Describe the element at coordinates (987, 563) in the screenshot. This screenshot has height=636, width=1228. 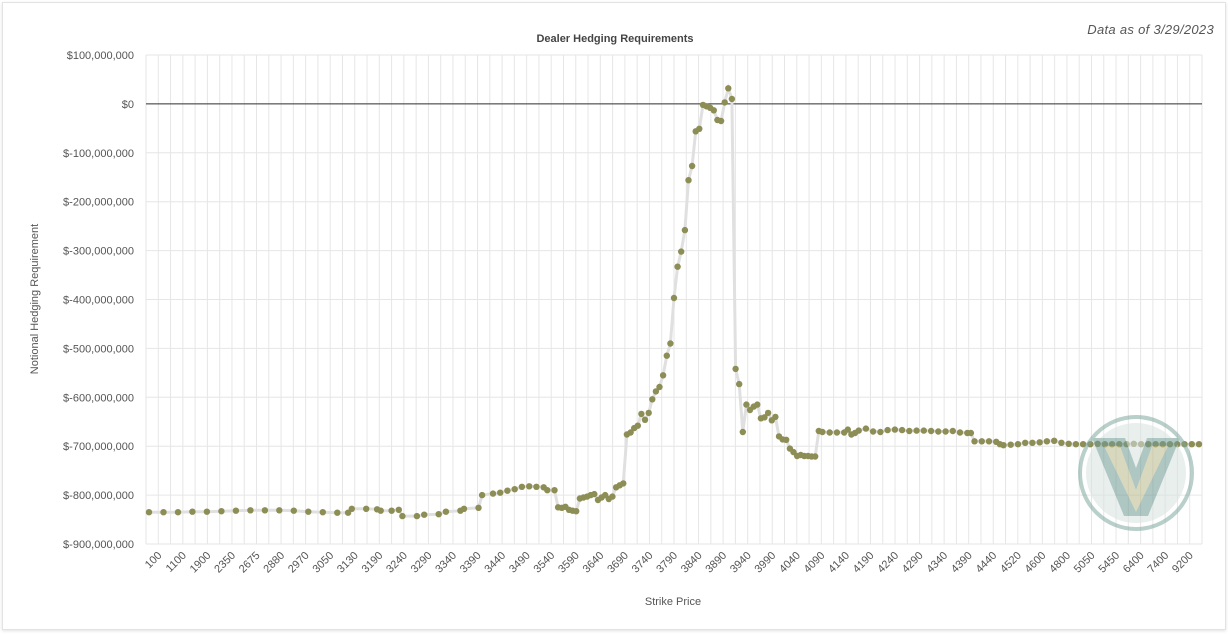
I see `x-tick-label: 4440` at that location.